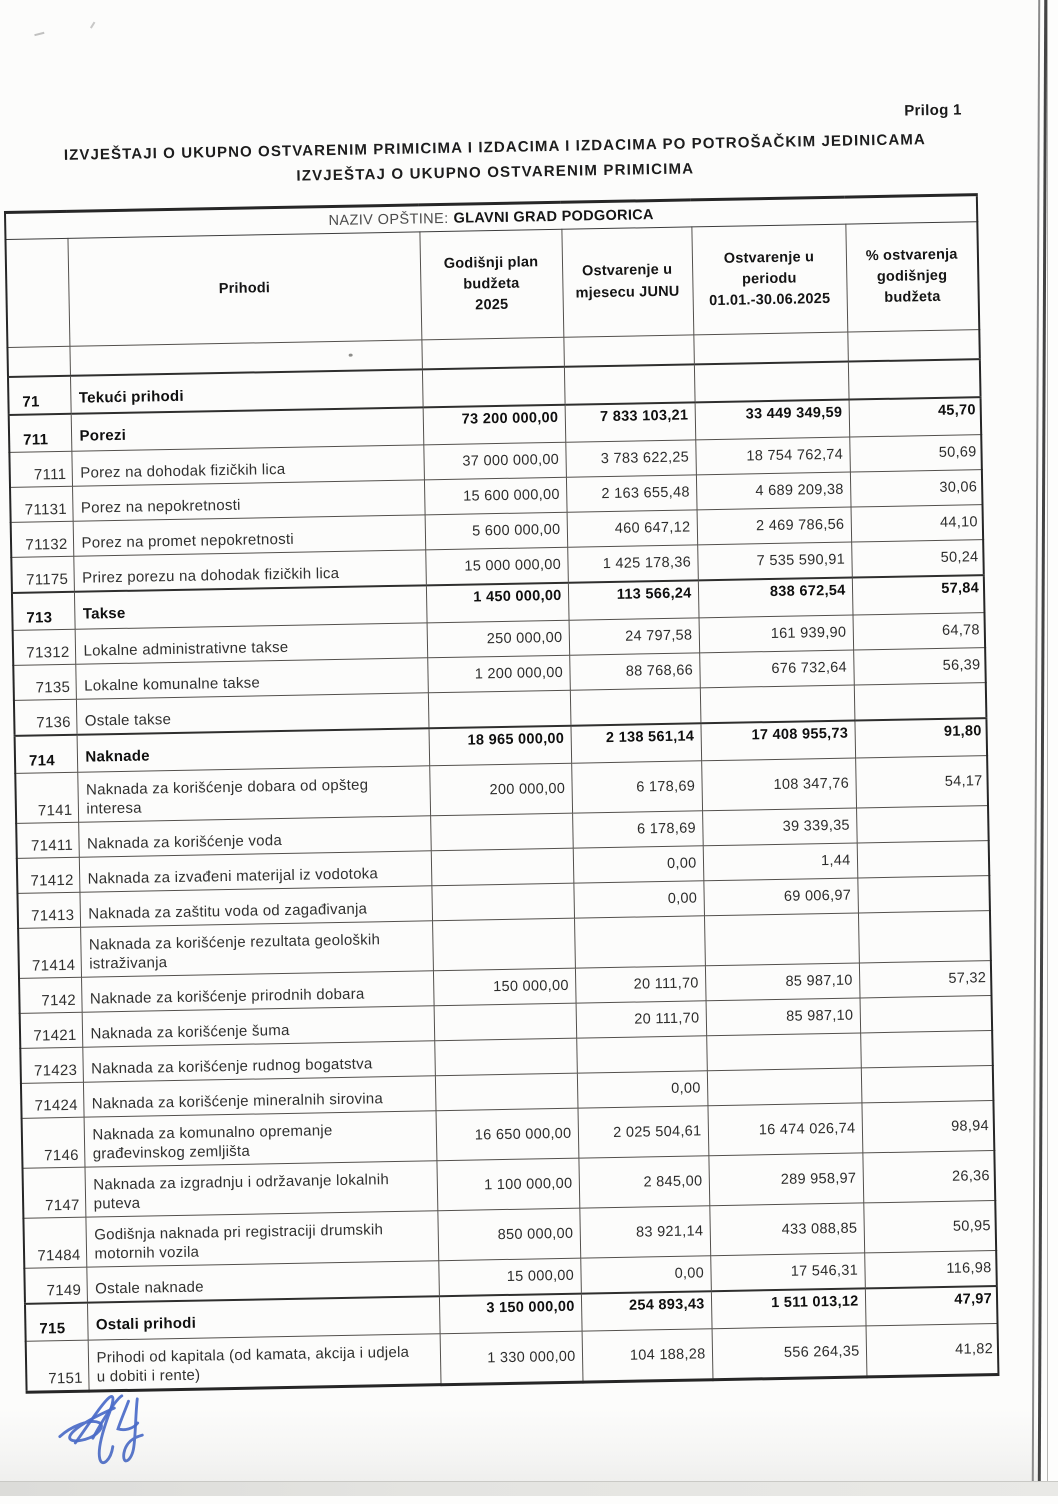 This screenshot has width=1058, height=1504. What do you see at coordinates (56, 1322) in the screenshot?
I see `row-code: 715` at bounding box center [56, 1322].